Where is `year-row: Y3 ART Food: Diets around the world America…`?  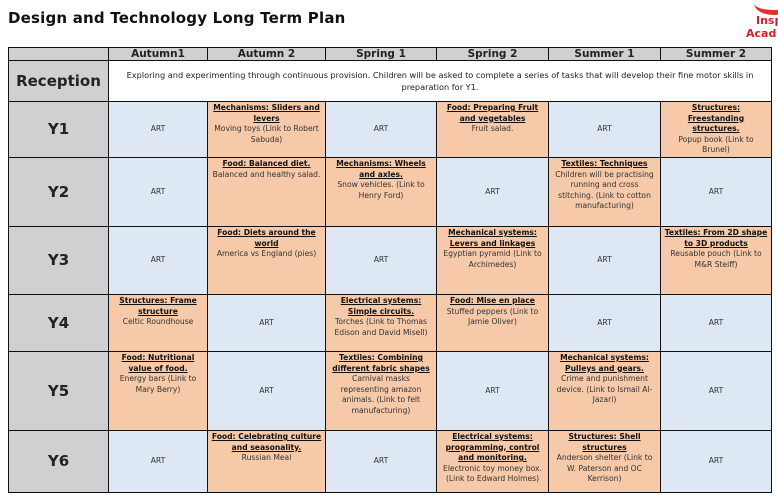
year-row: Y3 ART Food: Diets around the world America… is located at coordinates (390, 260).